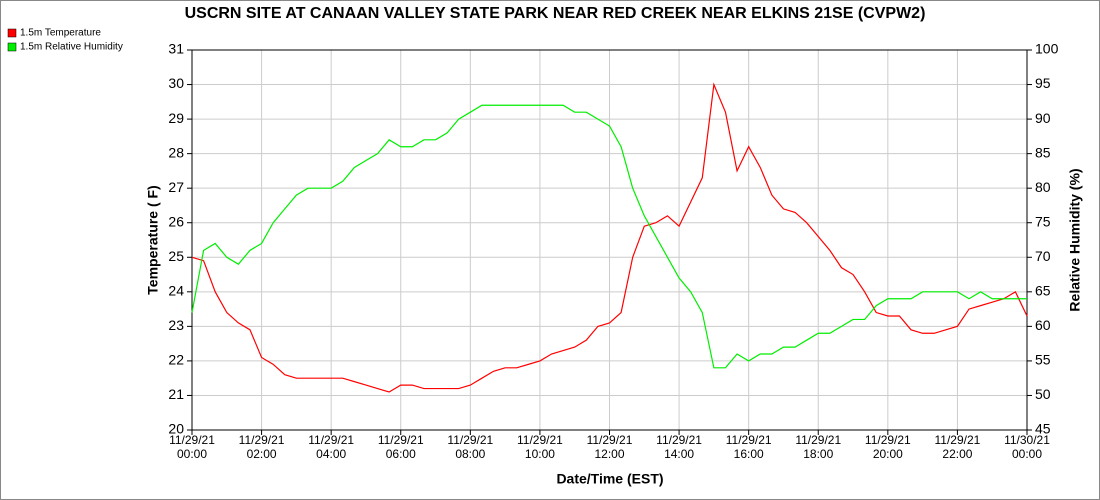 The height and width of the screenshot is (500, 1100). Describe the element at coordinates (1027, 440) in the screenshot. I see `x-tick-label-line: 11/30/21` at that location.